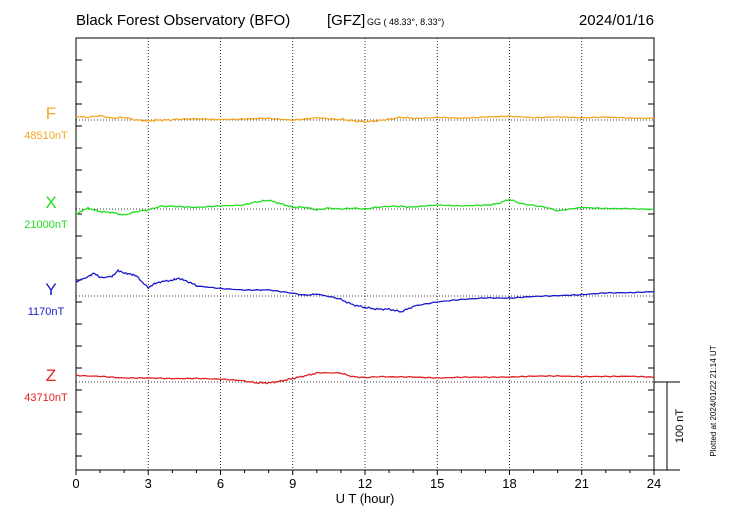 Image resolution: width=730 pixels, height=520 pixels. I want to click on x-tick-label: 18, so click(509, 483).